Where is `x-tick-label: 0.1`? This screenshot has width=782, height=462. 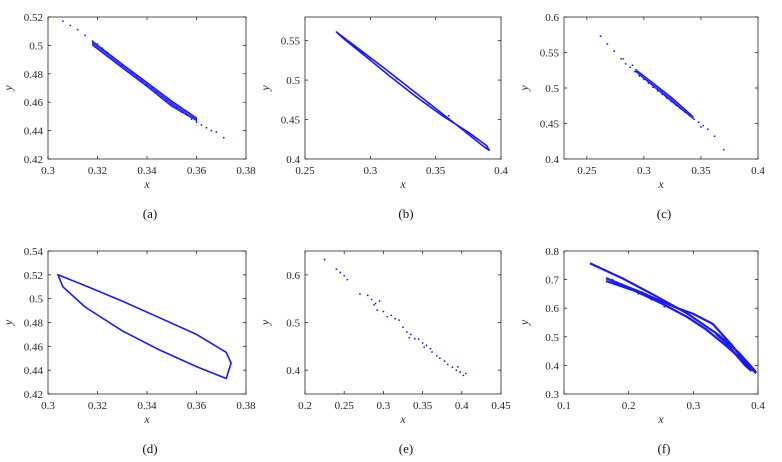 x-tick-label: 0.1 is located at coordinates (564, 406).